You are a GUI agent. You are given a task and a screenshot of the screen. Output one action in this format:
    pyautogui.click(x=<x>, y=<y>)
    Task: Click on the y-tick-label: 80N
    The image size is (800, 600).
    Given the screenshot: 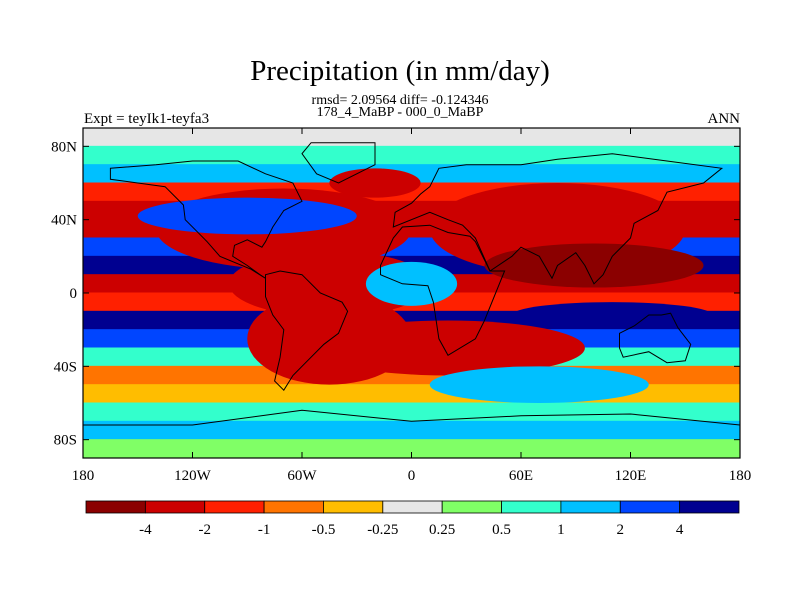 What is the action you would take?
    pyautogui.click(x=64, y=147)
    